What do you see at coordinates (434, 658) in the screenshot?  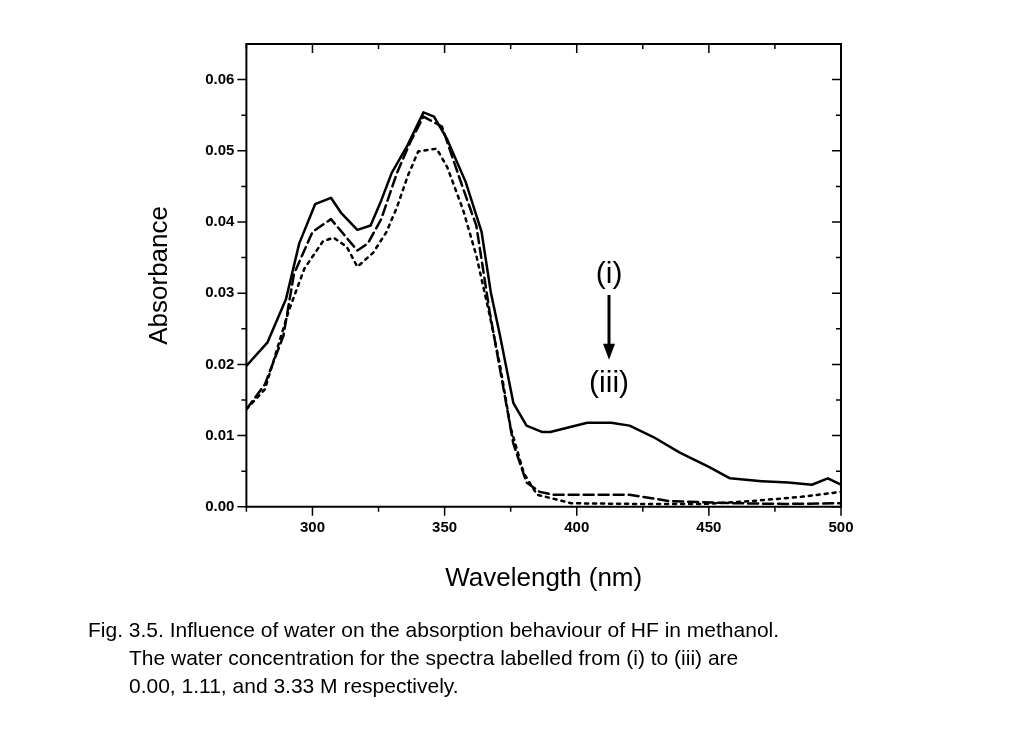 I see `text: The water concentration for the spectra labelled from (i) to (iii) are` at bounding box center [434, 658].